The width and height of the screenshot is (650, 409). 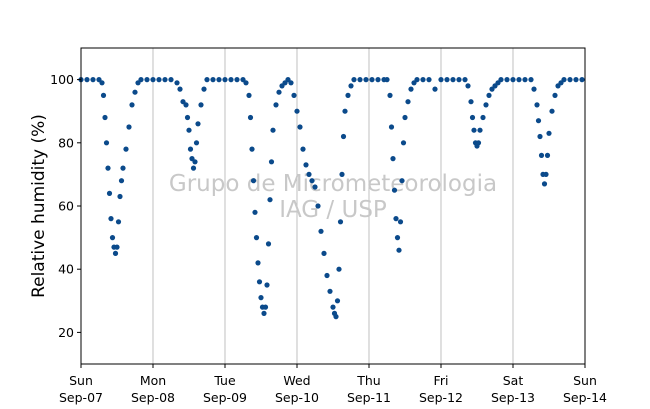 What do you see at coordinates (441, 397) in the screenshot?
I see `x-tick-date: Sep-12` at bounding box center [441, 397].